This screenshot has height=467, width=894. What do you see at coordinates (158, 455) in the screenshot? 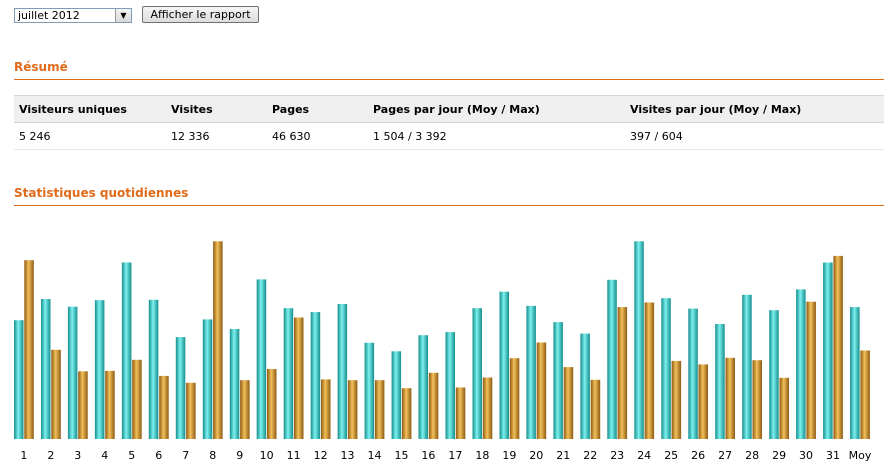
I see `x-tick-label: 6` at bounding box center [158, 455].